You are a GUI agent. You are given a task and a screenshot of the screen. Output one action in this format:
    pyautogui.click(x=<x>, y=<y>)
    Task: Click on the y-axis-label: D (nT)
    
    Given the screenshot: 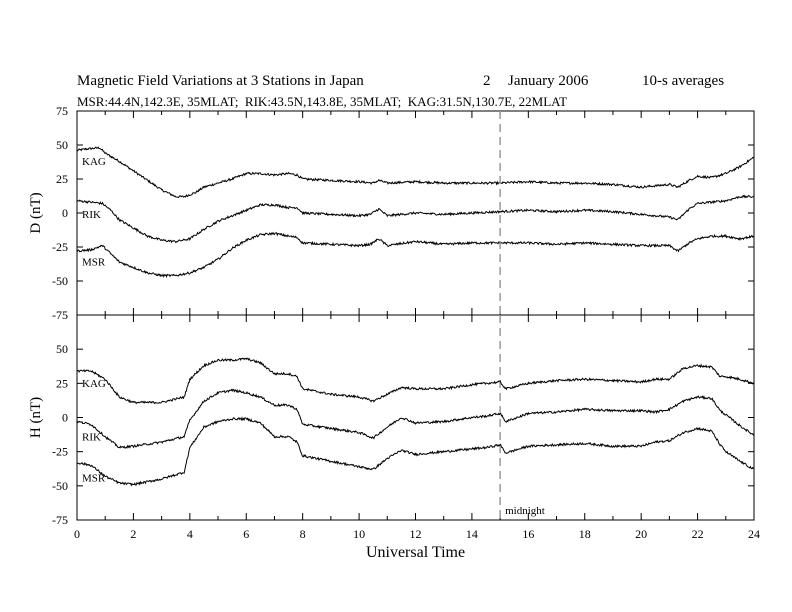 What is the action you would take?
    pyautogui.click(x=36, y=212)
    